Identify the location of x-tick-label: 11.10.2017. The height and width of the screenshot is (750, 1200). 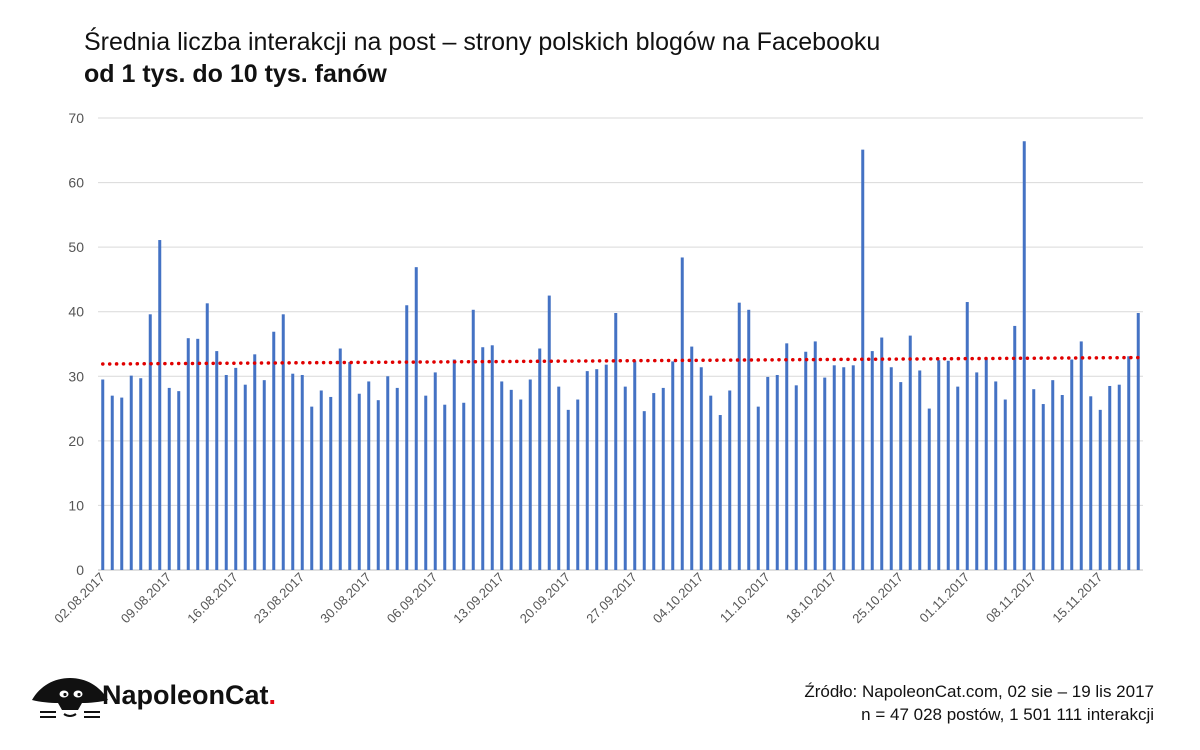
(745, 598).